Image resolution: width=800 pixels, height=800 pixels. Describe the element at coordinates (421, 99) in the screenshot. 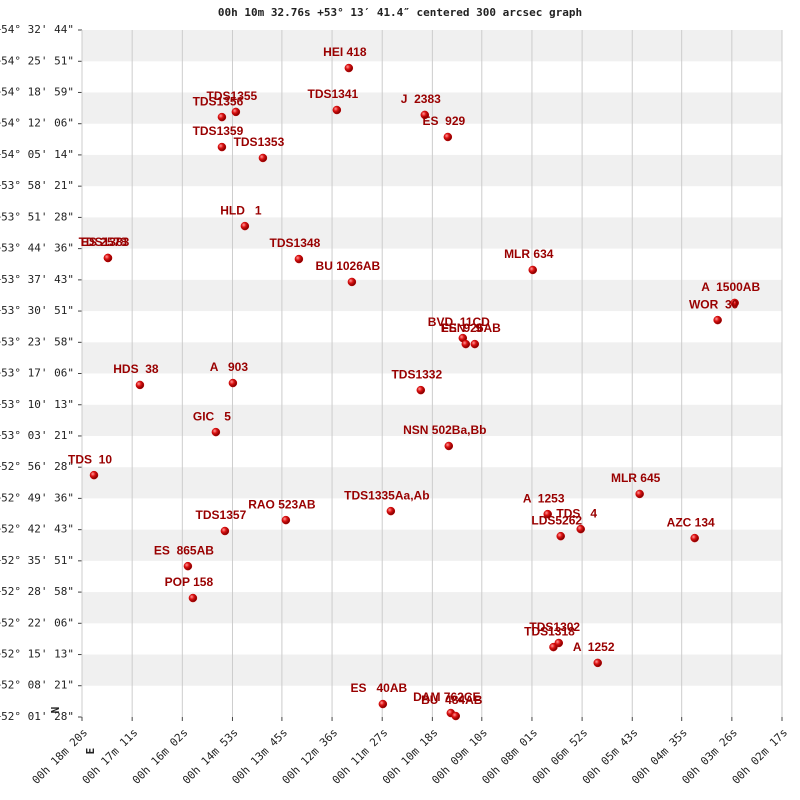

I see `star-label: J 2383` at that location.